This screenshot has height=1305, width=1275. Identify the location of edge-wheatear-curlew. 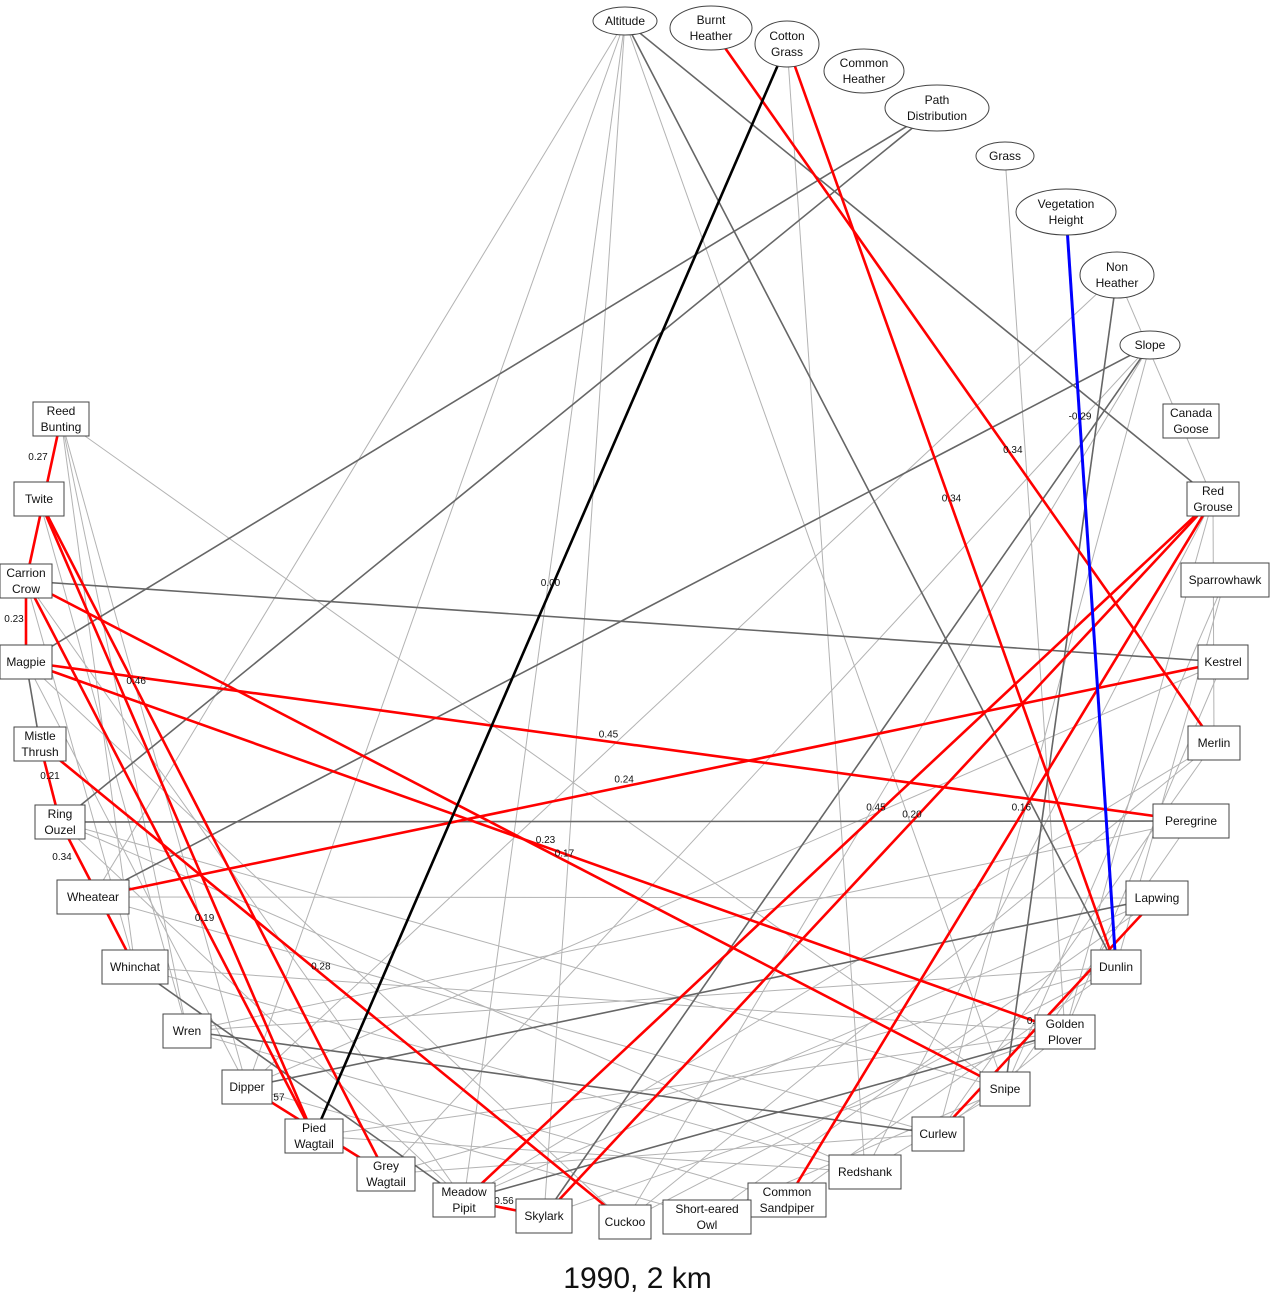
(515, 1015).